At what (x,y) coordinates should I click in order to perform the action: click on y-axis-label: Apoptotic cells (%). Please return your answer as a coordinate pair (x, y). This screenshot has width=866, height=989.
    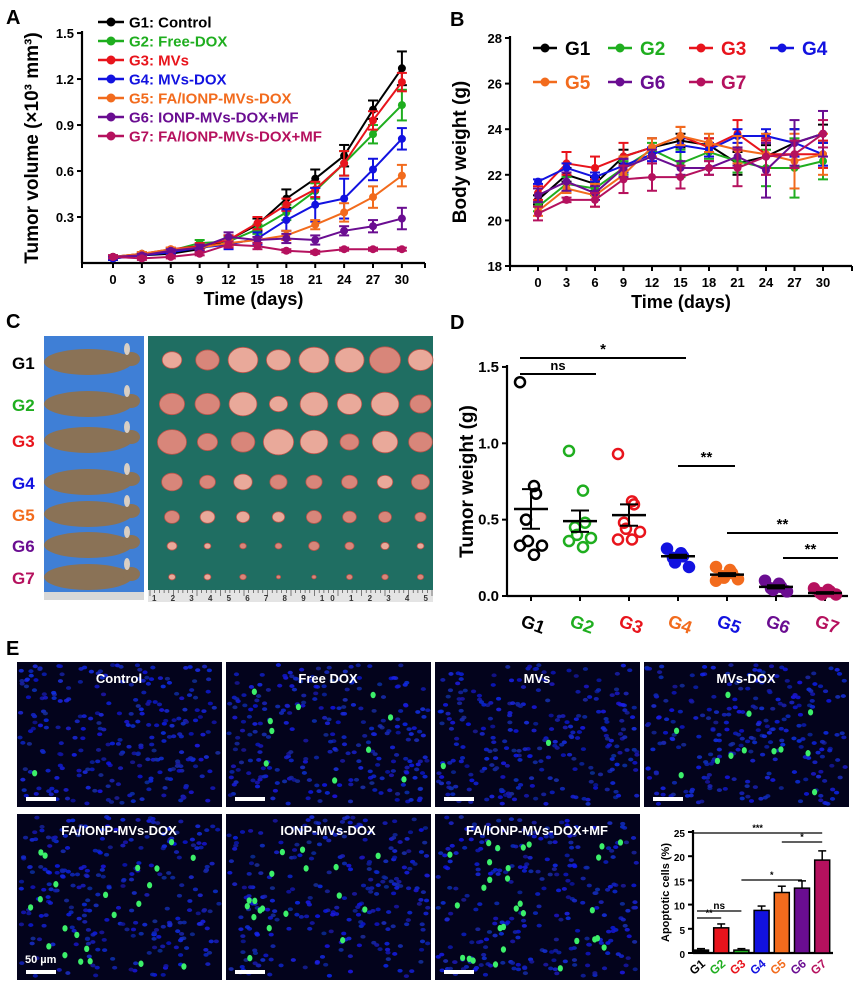
    Looking at the image, I should click on (666, 892).